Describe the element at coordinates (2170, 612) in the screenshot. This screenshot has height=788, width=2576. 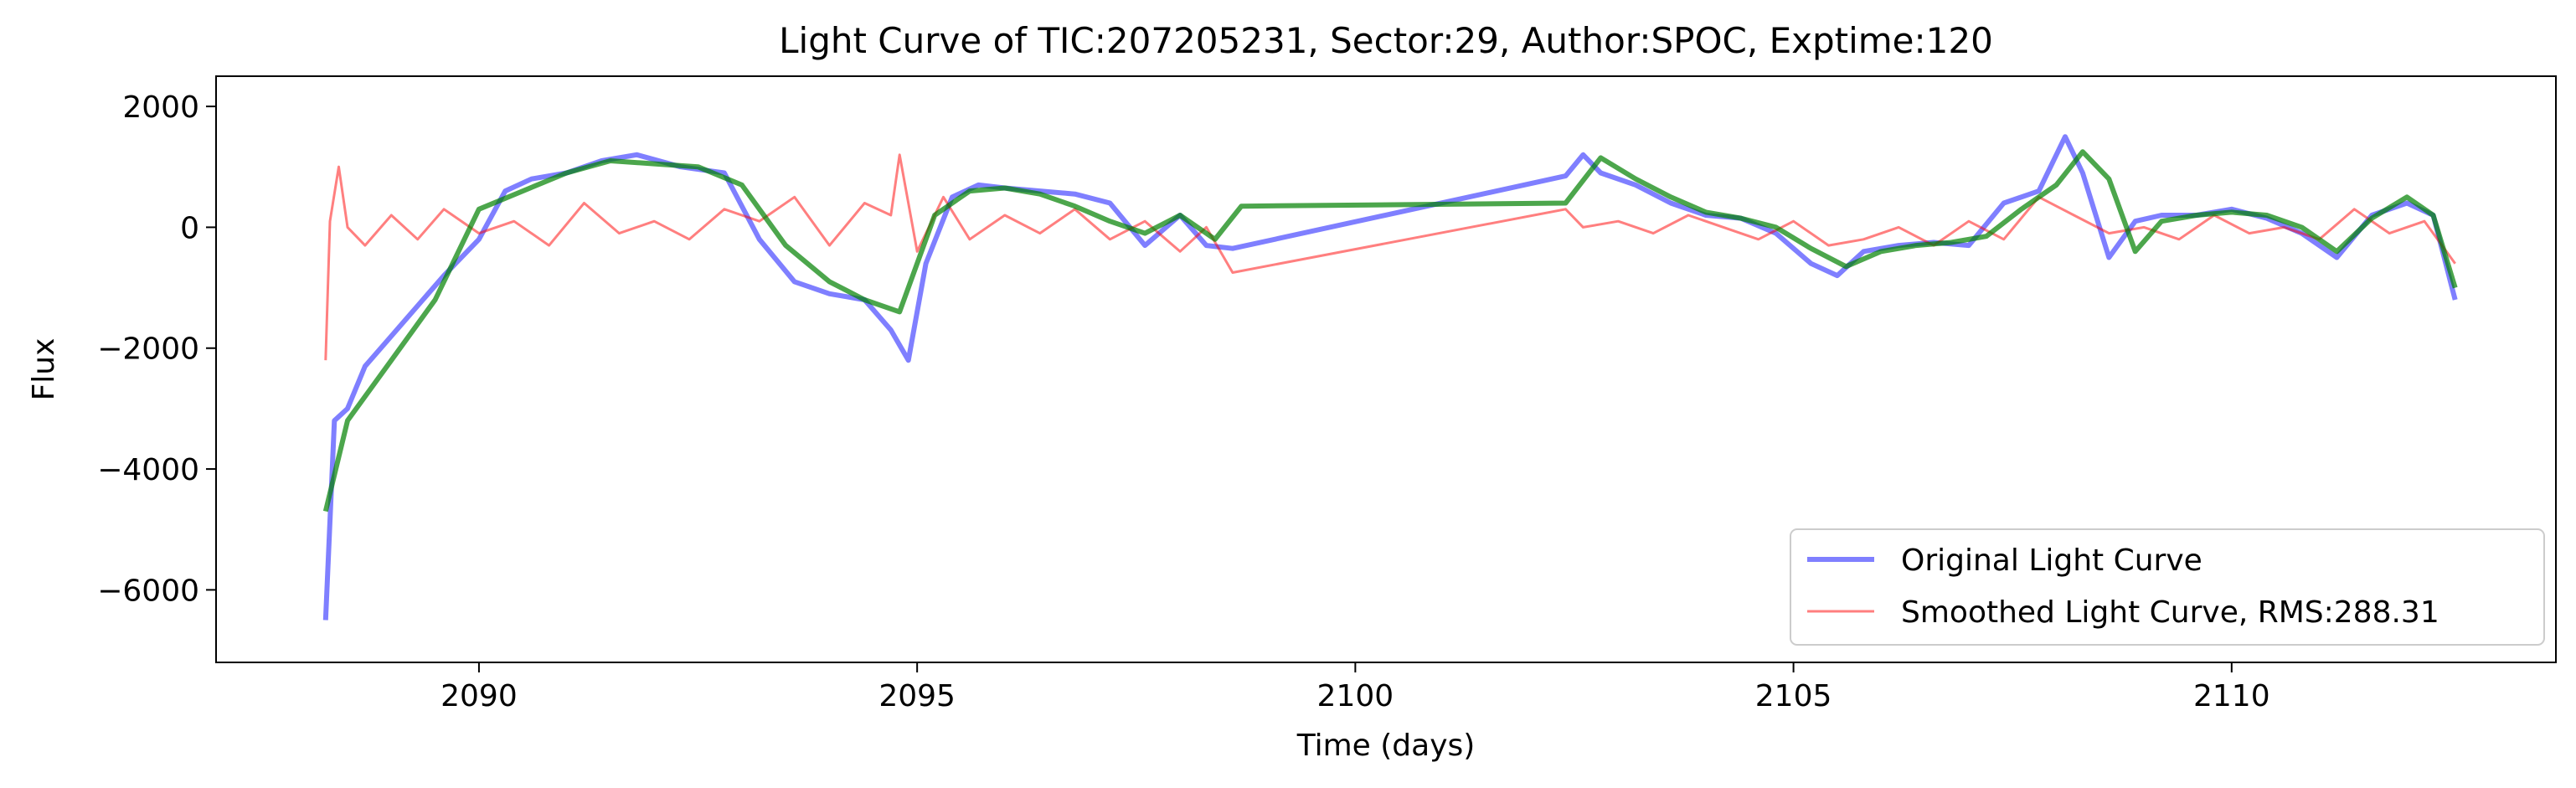
I see `legend-label-smoothed: Smoothed Light Curve, RMS:288.31` at that location.